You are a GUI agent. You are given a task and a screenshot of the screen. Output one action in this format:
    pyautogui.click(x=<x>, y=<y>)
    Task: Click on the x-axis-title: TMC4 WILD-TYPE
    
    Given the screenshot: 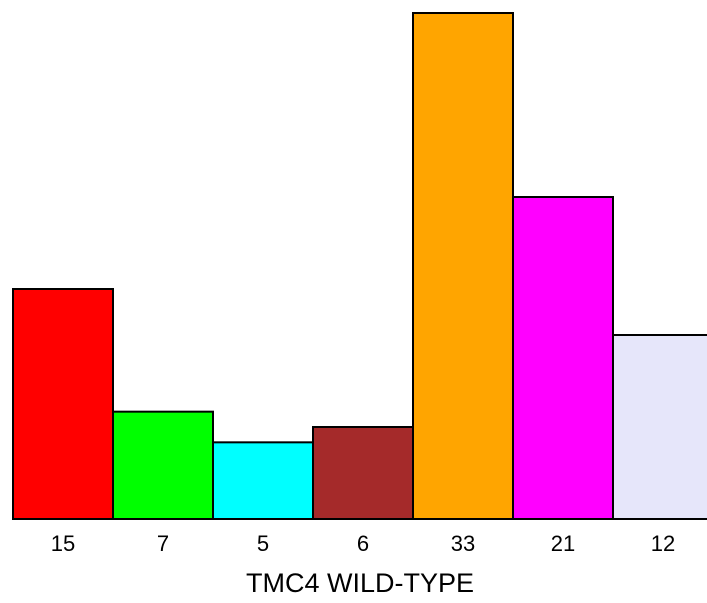 What is the action you would take?
    pyautogui.click(x=360, y=583)
    